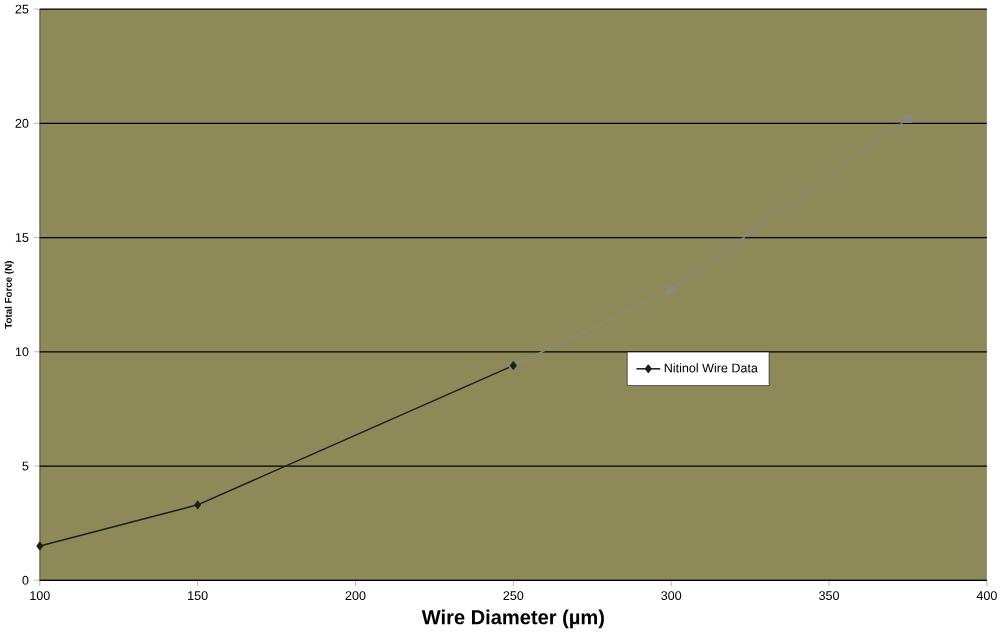 The height and width of the screenshot is (633, 1002). Describe the element at coordinates (22, 9) in the screenshot. I see `y-tick-label: 25` at that location.